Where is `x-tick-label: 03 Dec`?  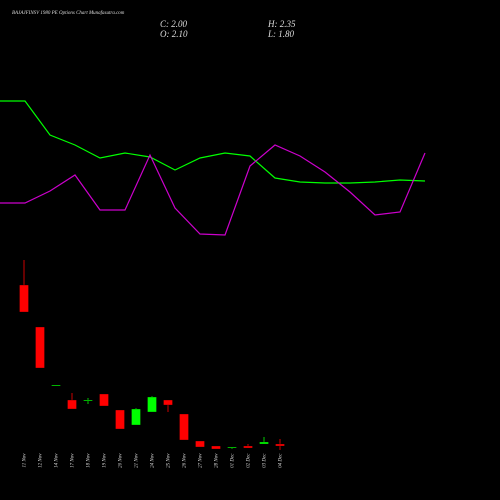
x-tick-label: 03 Dec is located at coordinates (265, 460).